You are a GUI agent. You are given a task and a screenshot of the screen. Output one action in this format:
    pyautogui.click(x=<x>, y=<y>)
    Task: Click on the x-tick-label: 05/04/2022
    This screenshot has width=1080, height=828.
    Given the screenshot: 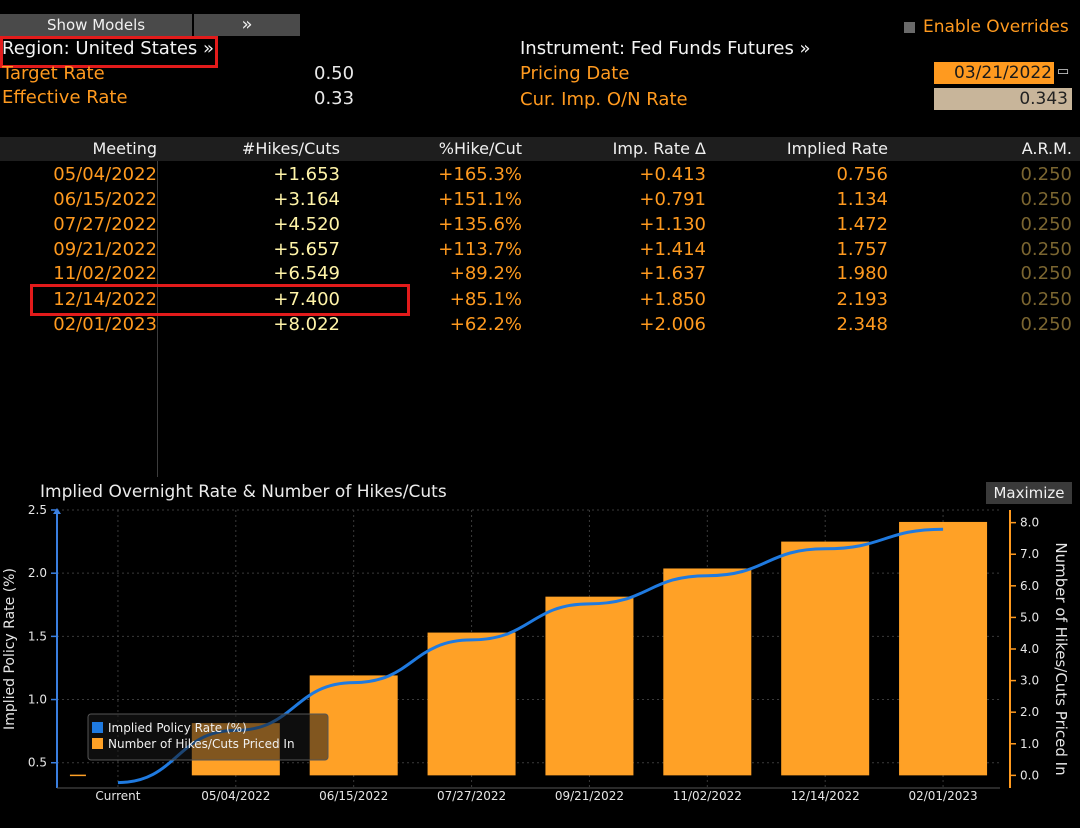 What is the action you would take?
    pyautogui.click(x=235, y=796)
    